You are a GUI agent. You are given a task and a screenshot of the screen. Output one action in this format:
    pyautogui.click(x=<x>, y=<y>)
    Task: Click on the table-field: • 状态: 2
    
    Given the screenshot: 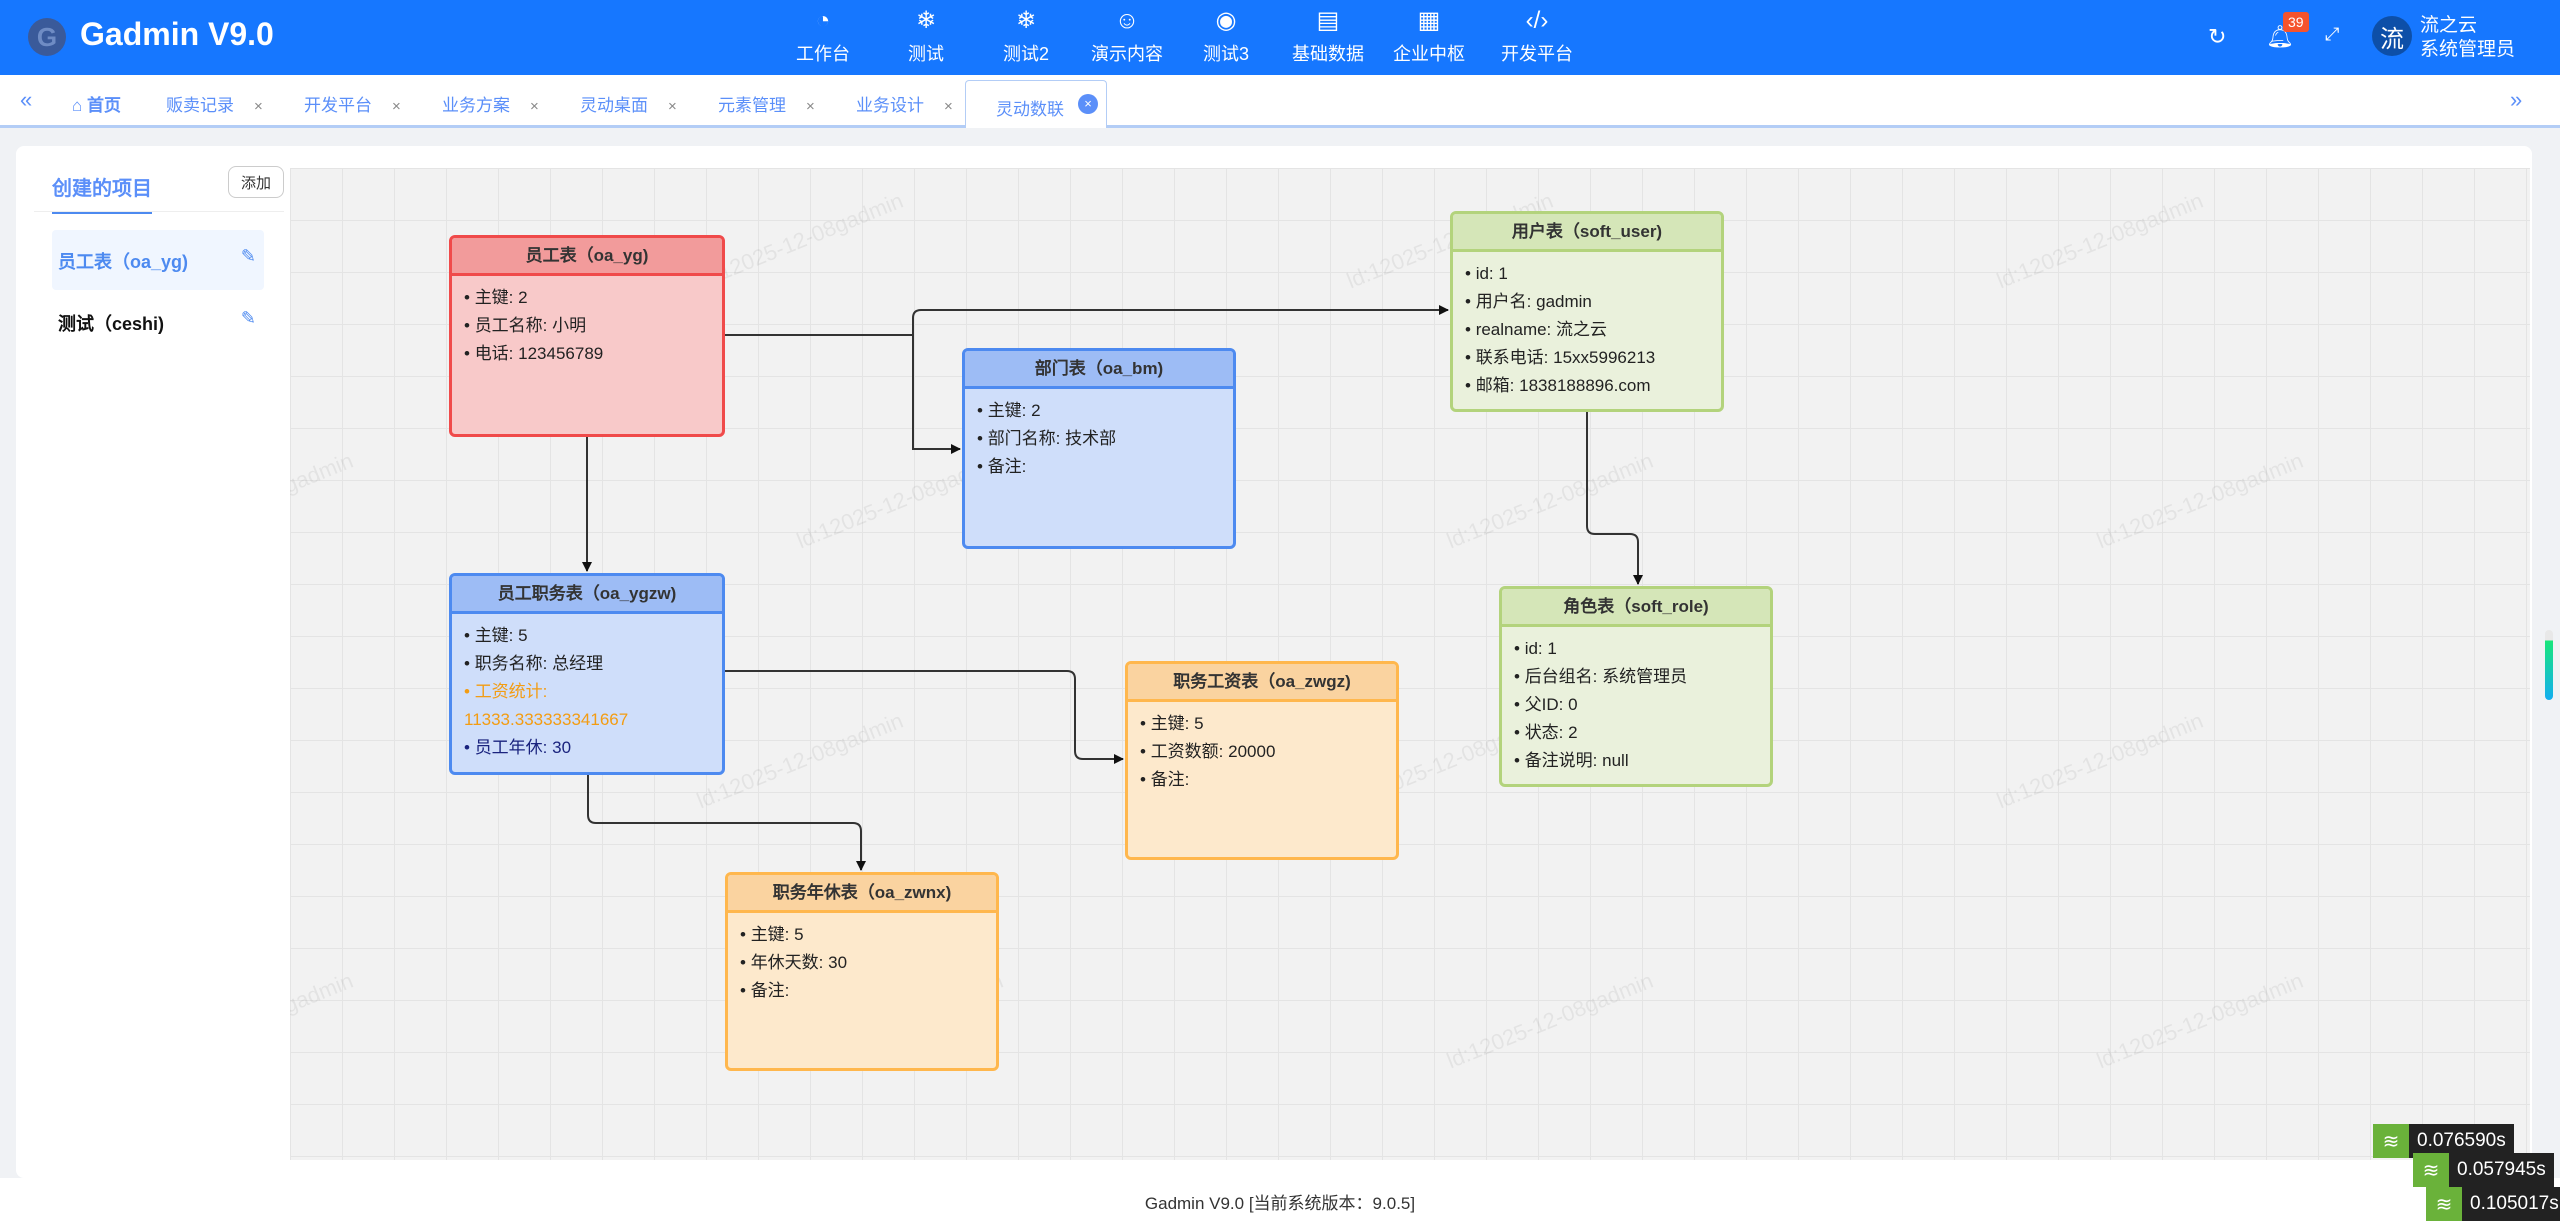 What is the action you would take?
    pyautogui.click(x=1636, y=733)
    